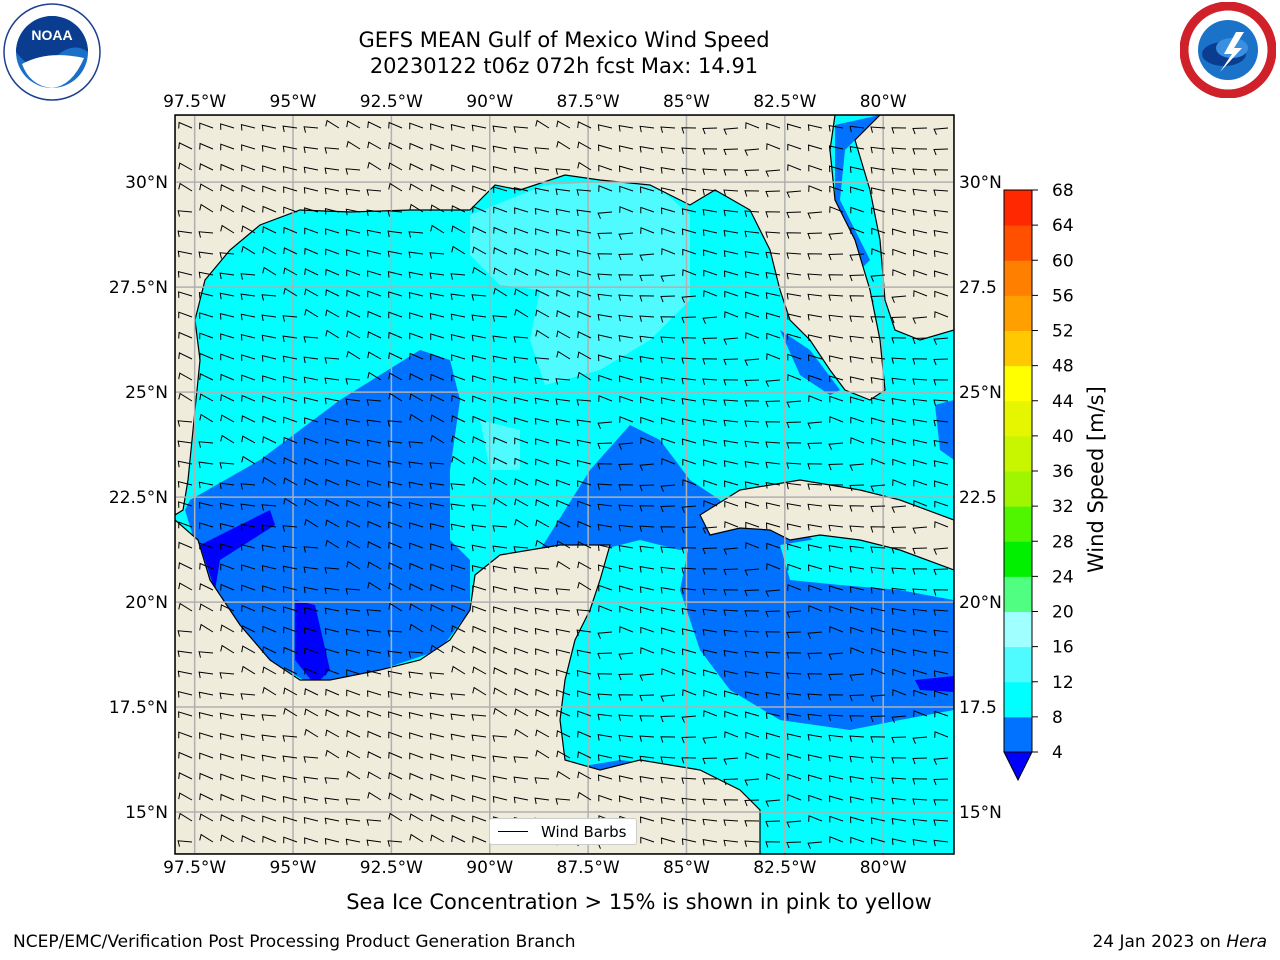 The image size is (1280, 960). What do you see at coordinates (980, 603) in the screenshot?
I see `lat-tick-label-right: 20°N` at bounding box center [980, 603].